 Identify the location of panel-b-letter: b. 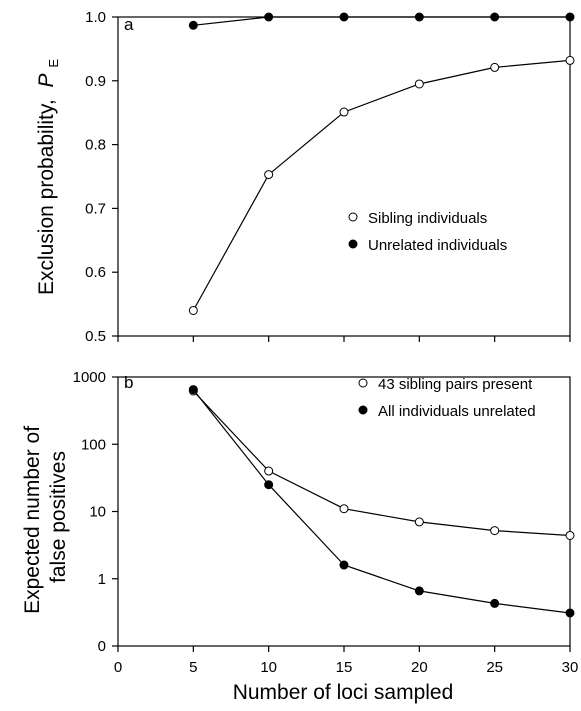
(128, 382).